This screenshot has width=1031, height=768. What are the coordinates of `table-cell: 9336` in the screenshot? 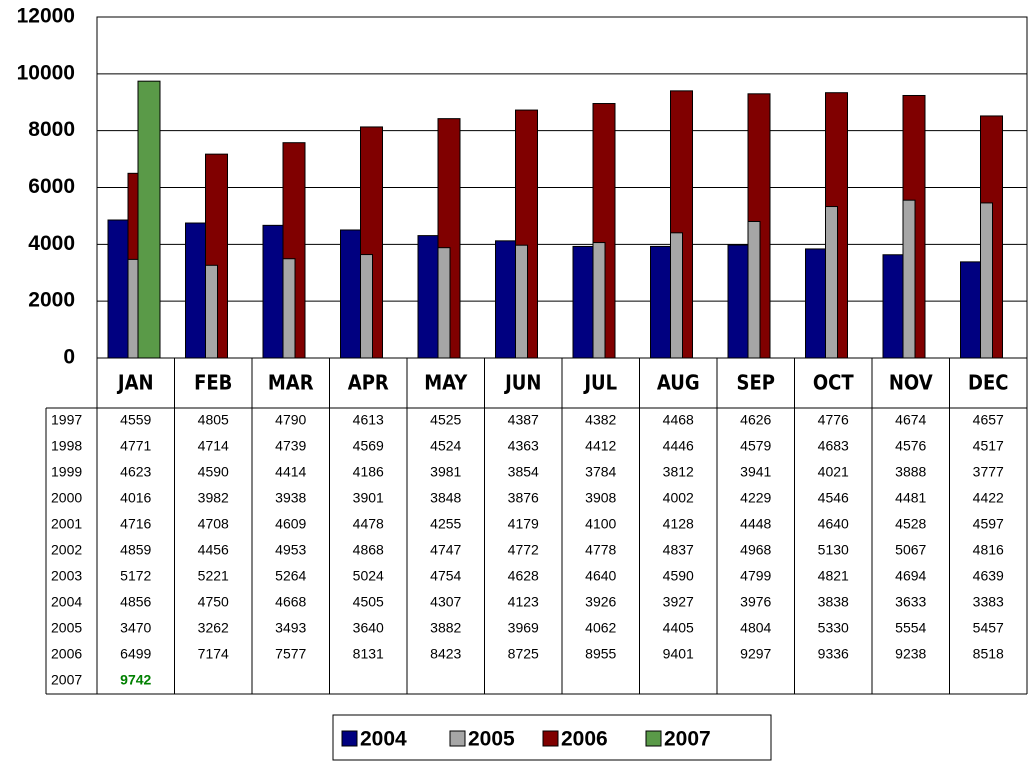 It's located at (833, 654).